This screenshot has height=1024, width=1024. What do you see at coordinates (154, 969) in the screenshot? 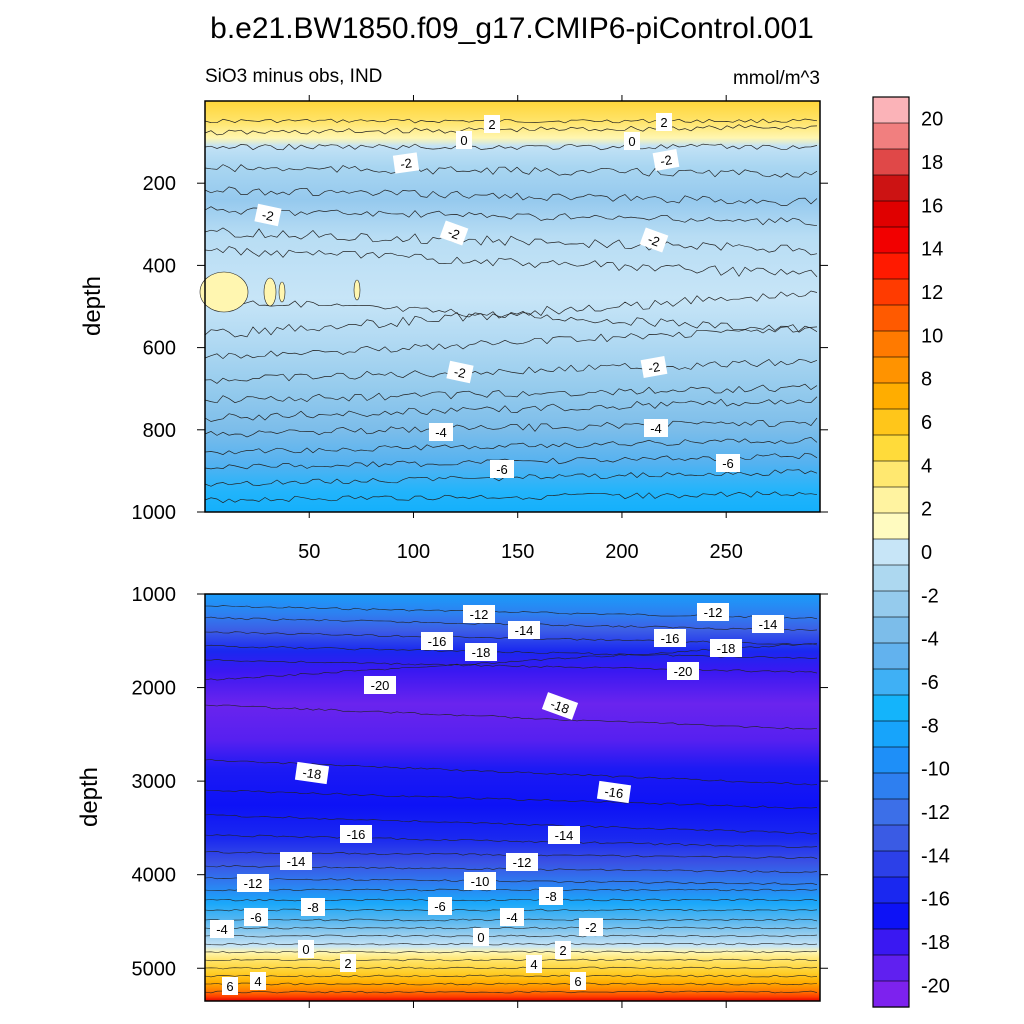
I see `lower-y-tick-label: 5000` at bounding box center [154, 969].